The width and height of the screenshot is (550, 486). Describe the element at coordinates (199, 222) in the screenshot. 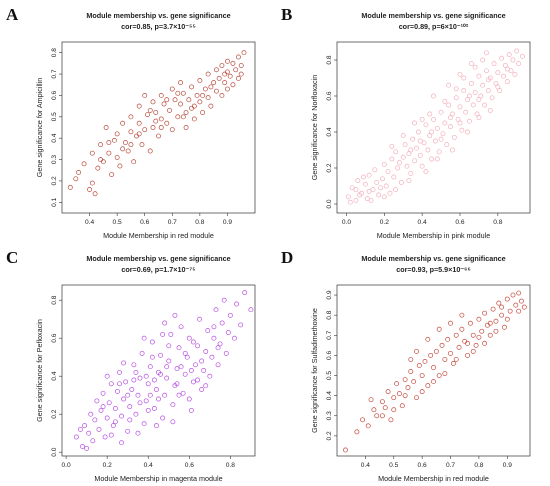

I see `x-tick-label: 0.8` at that location.